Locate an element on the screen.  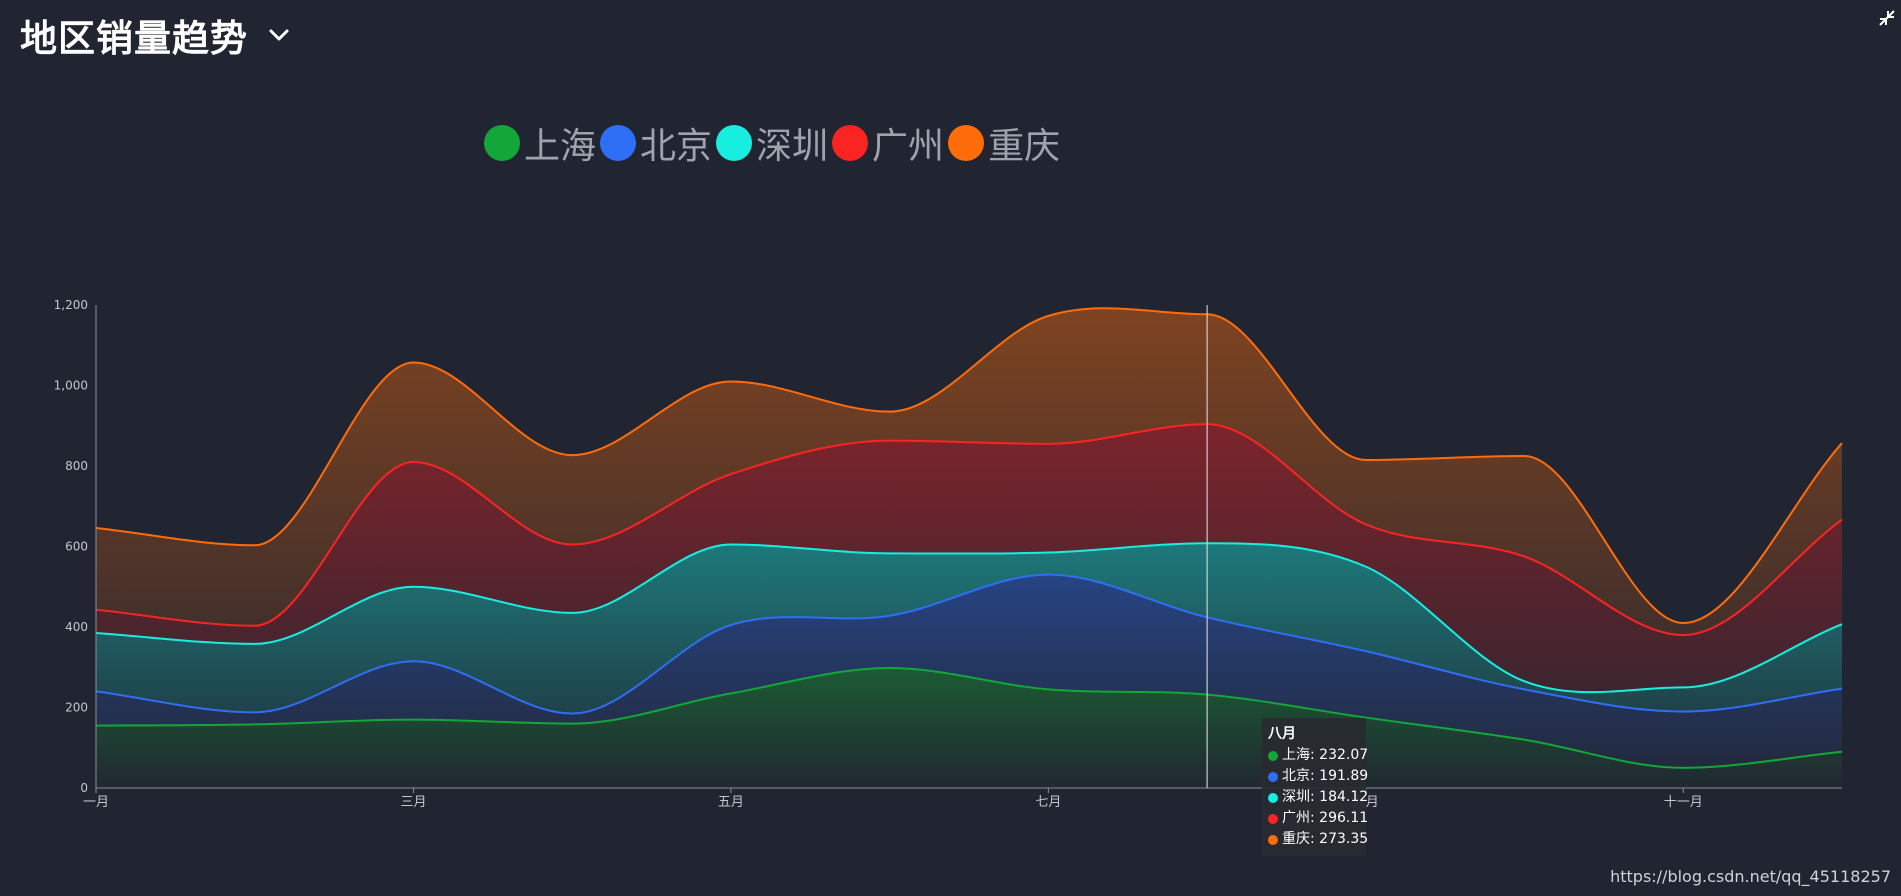
tooltip-row: 北京: 191.89 is located at coordinates (1318, 776).